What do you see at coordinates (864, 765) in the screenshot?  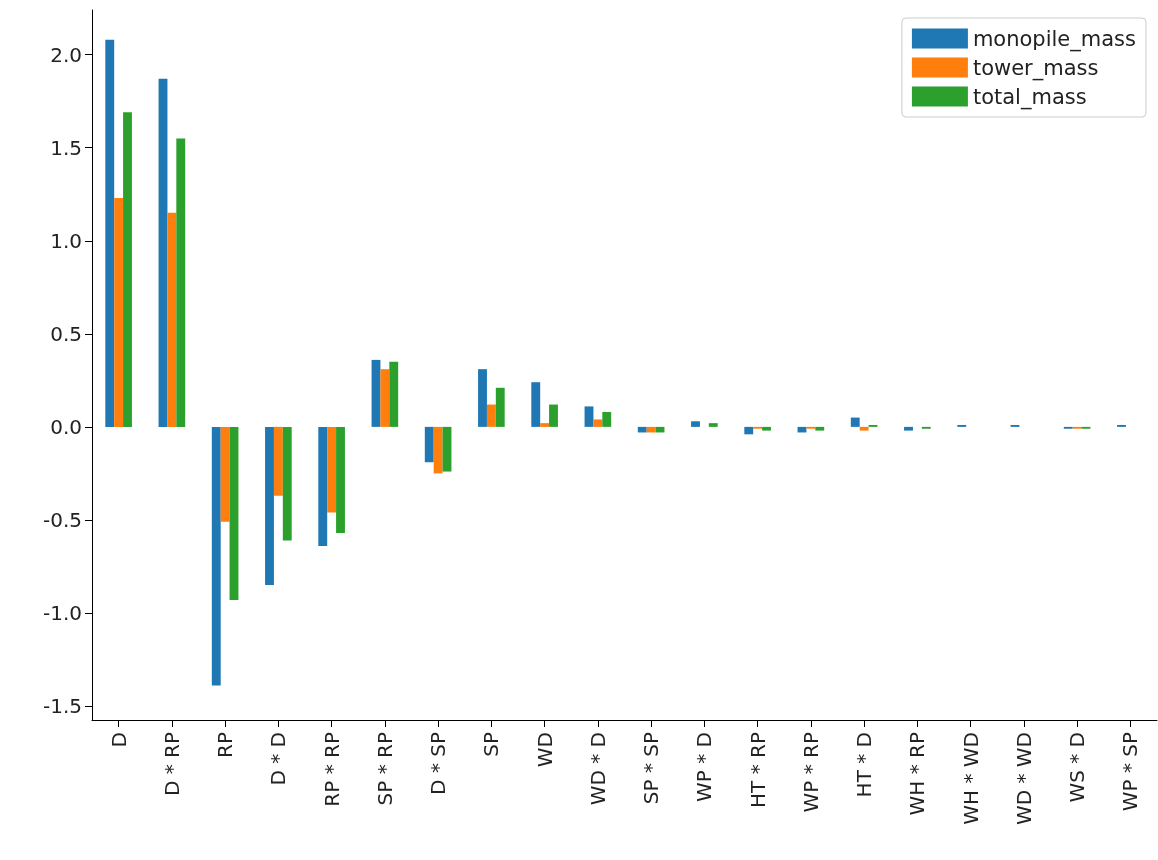 I see `x-tick-label: HT * D` at bounding box center [864, 765].